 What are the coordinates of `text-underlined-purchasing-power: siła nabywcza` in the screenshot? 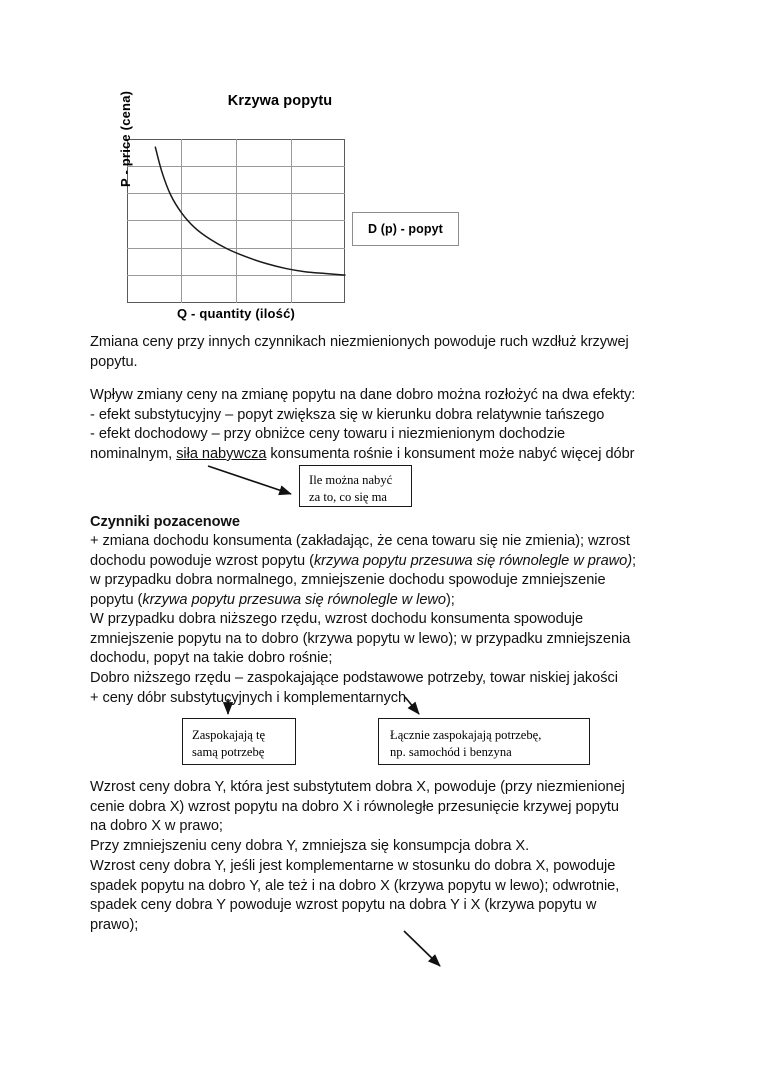 It's located at (221, 453).